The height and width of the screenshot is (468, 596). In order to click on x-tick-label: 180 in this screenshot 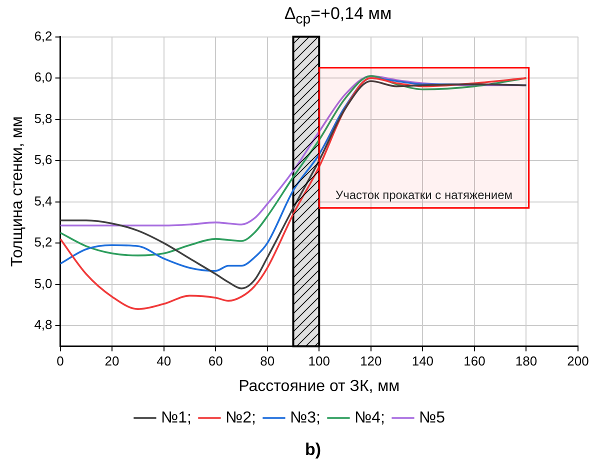, I will do `click(526, 361)`.